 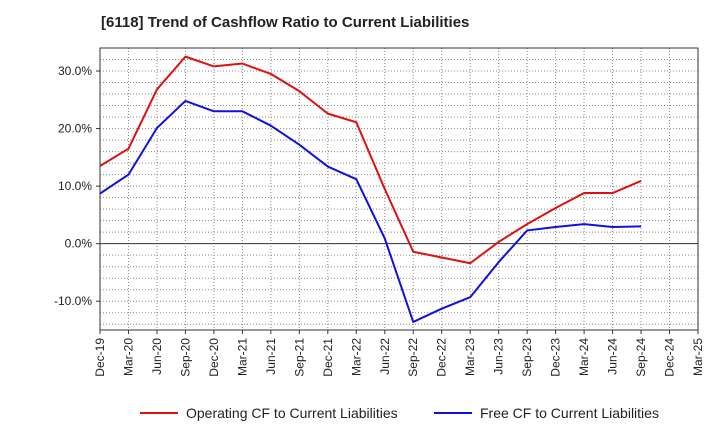 I want to click on legend-item-free-cf: Free CF to Current Liabilities, so click(x=546, y=413).